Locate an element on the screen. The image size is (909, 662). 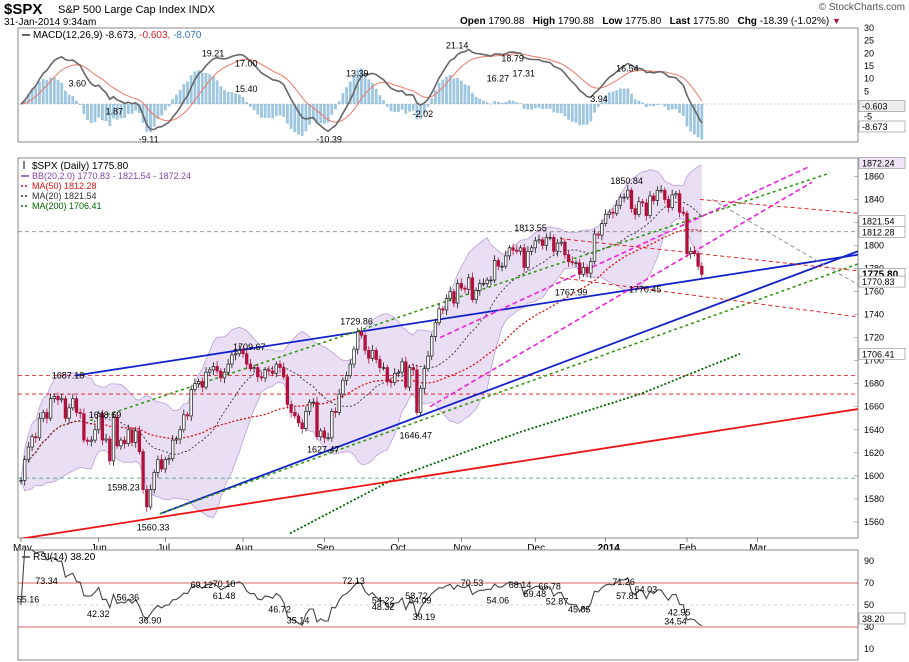
price-current-value: 1812.28 is located at coordinates (878, 232).